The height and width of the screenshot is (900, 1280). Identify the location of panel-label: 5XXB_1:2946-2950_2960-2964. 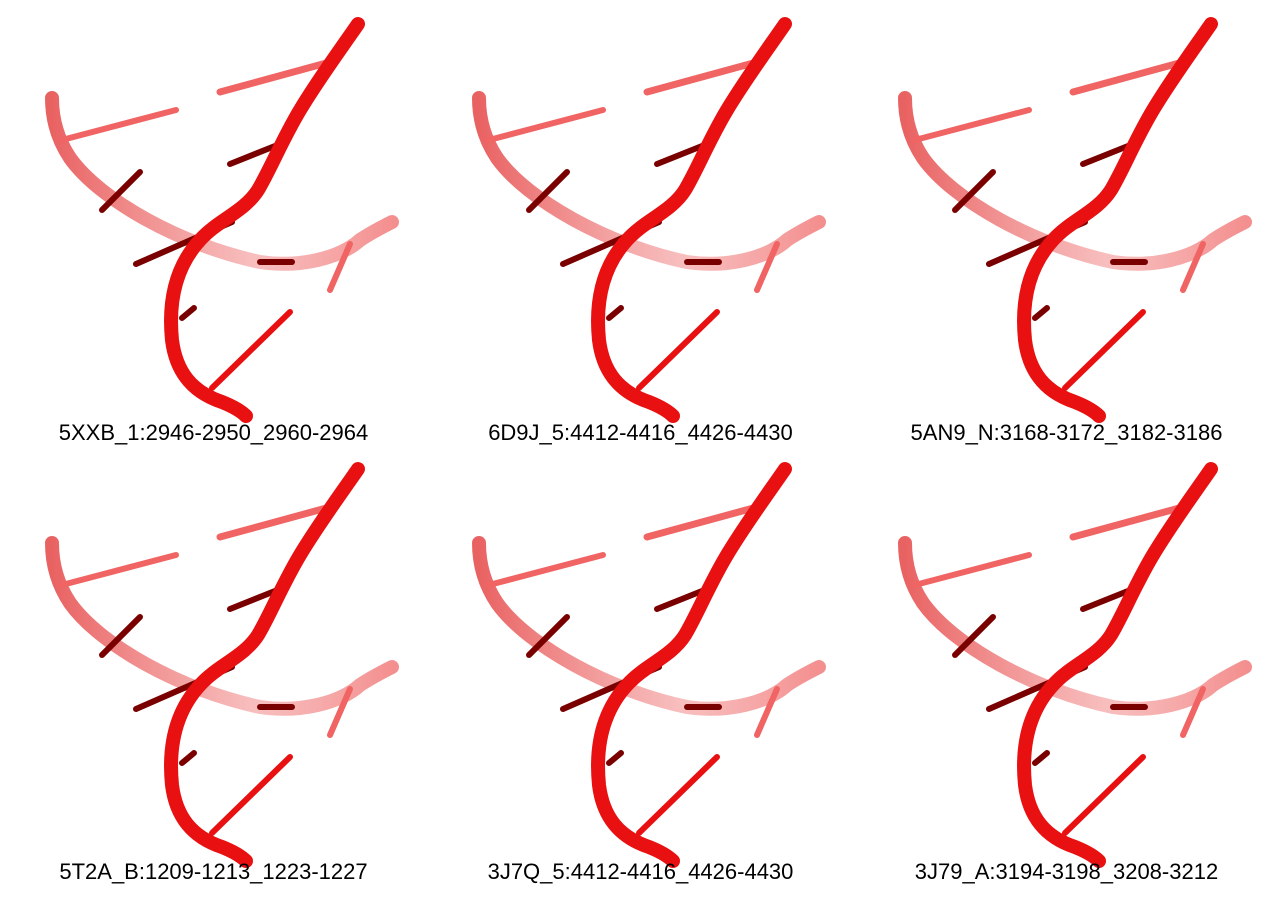
(213, 432).